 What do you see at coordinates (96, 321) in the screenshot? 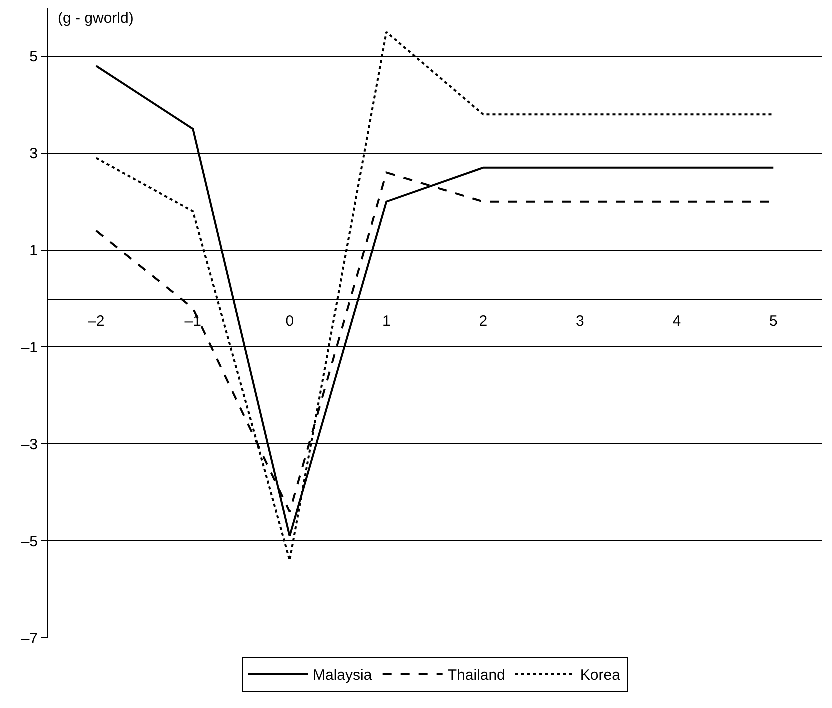
I see `x-tick-label: –2` at bounding box center [96, 321].